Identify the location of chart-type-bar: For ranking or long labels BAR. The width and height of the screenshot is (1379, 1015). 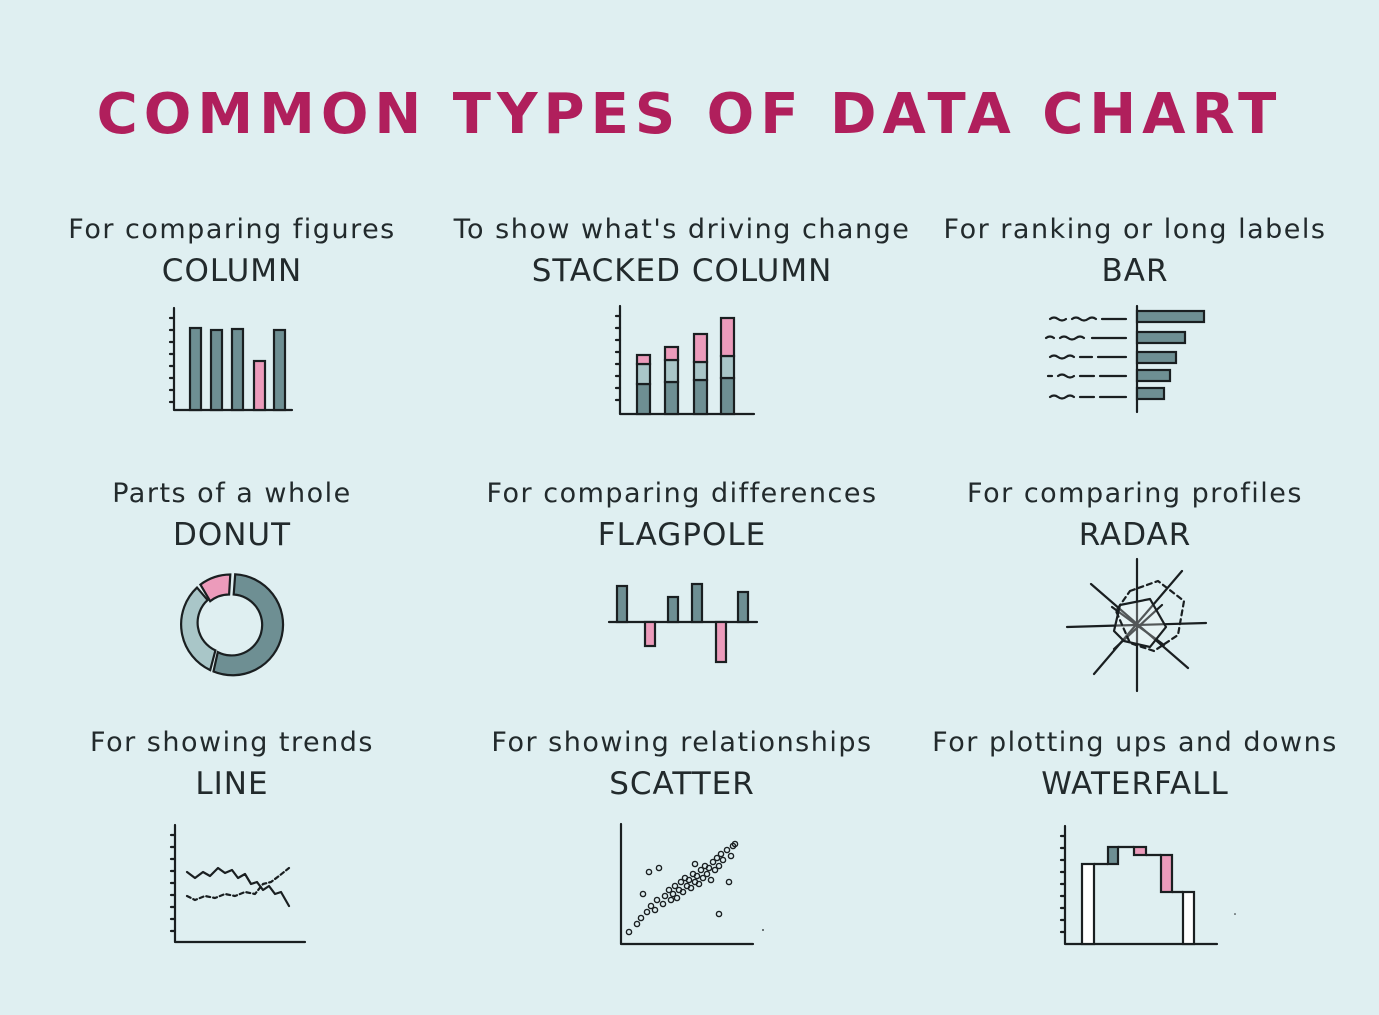
(1135, 251).